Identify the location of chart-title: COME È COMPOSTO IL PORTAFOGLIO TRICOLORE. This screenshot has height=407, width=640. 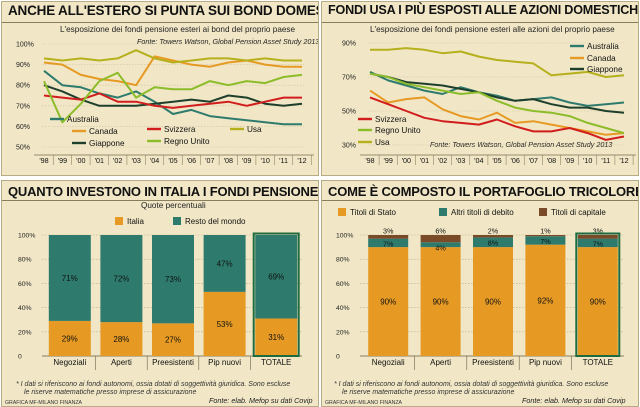
(483, 191).